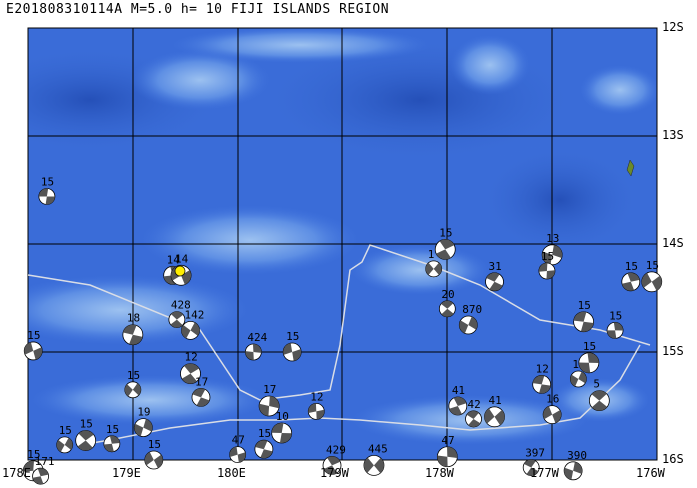 The image size is (697, 488). I want to click on epicenter-marker, so click(180, 271).